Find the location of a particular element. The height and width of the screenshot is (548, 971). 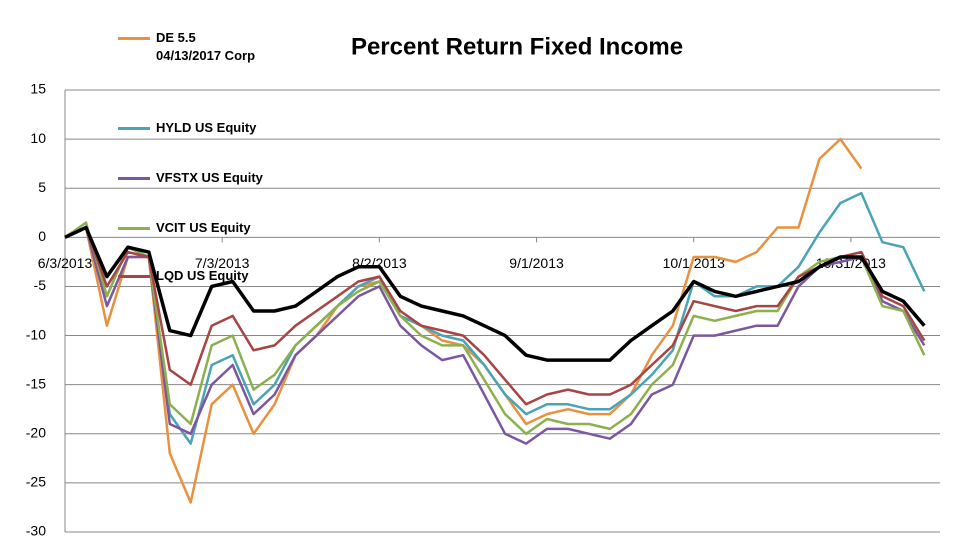

y-tick-label: 0 is located at coordinates (42, 236).